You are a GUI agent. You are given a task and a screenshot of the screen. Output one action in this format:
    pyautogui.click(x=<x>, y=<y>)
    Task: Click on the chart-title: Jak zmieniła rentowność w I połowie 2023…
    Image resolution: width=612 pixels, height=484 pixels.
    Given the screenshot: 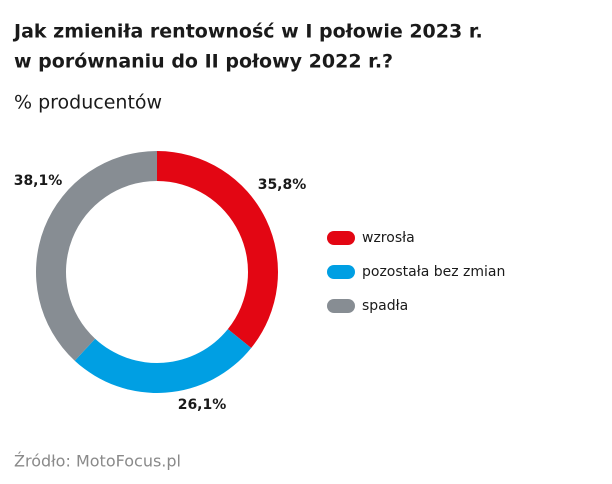 What is the action you would take?
    pyautogui.click(x=247, y=32)
    